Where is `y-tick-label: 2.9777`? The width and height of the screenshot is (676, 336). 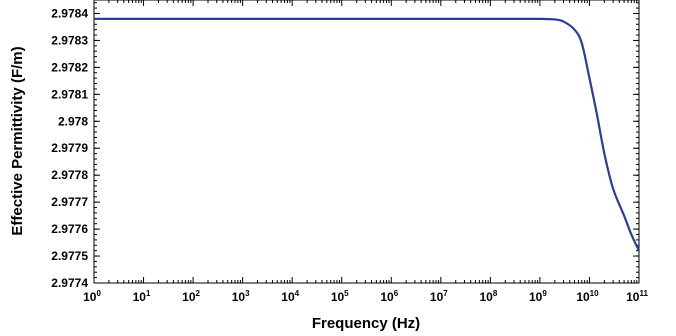 y-tick-label: 2.9777 is located at coordinates (69, 202).